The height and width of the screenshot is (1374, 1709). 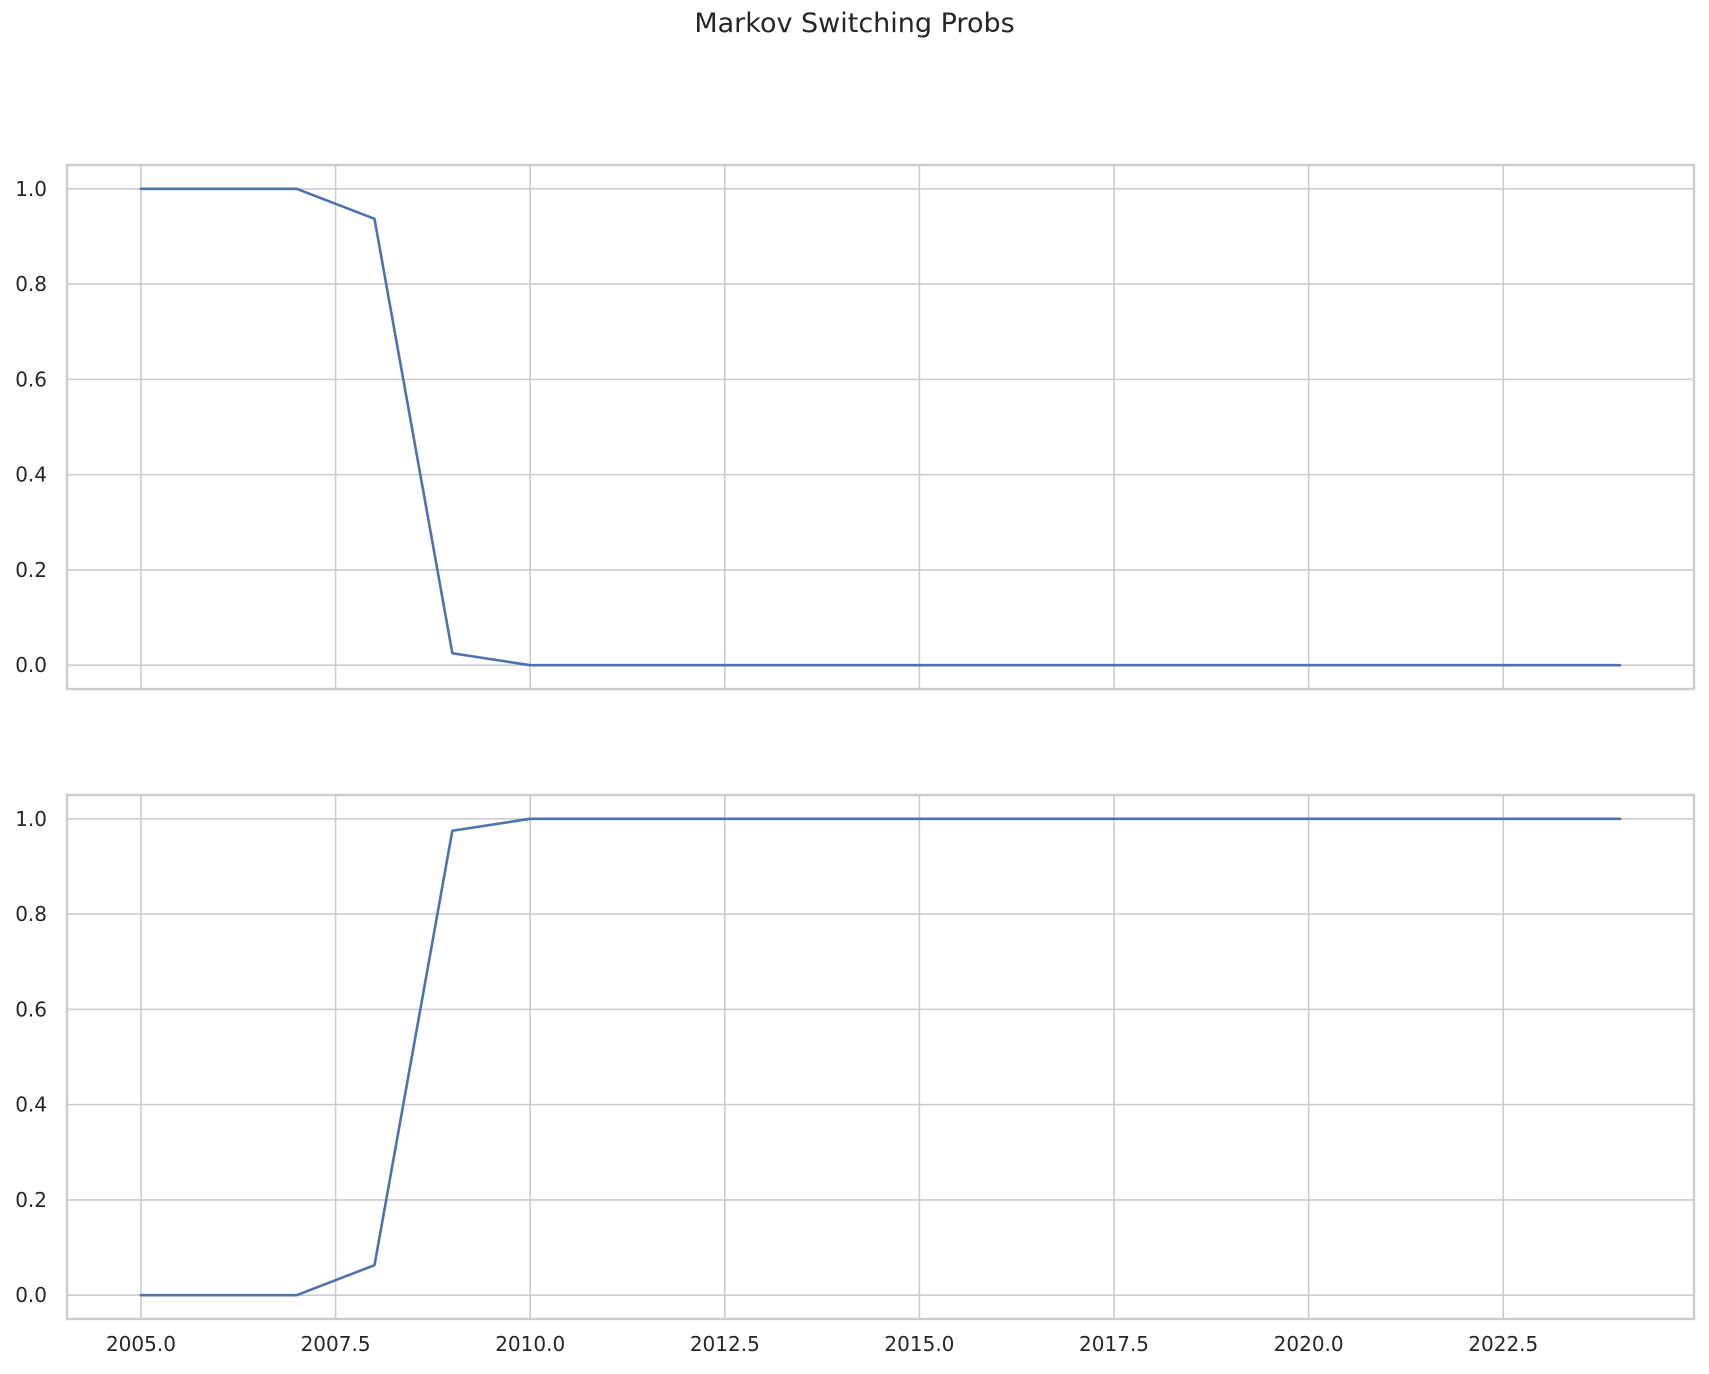 What do you see at coordinates (1114, 1344) in the screenshot?
I see `x-tick-label: 2017.5` at bounding box center [1114, 1344].